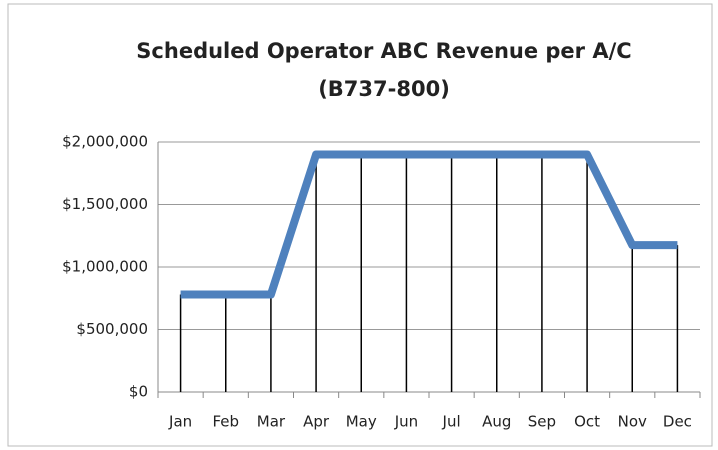  Describe the element at coordinates (677, 422) in the screenshot. I see `x-tick-label: Dec` at that location.